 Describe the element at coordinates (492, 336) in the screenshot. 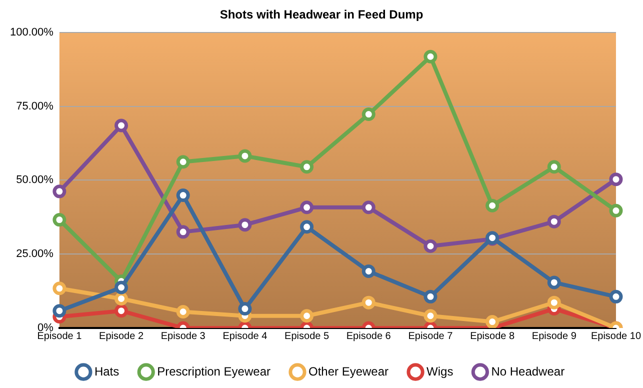

I see `x-tick-label: Episode 8` at that location.